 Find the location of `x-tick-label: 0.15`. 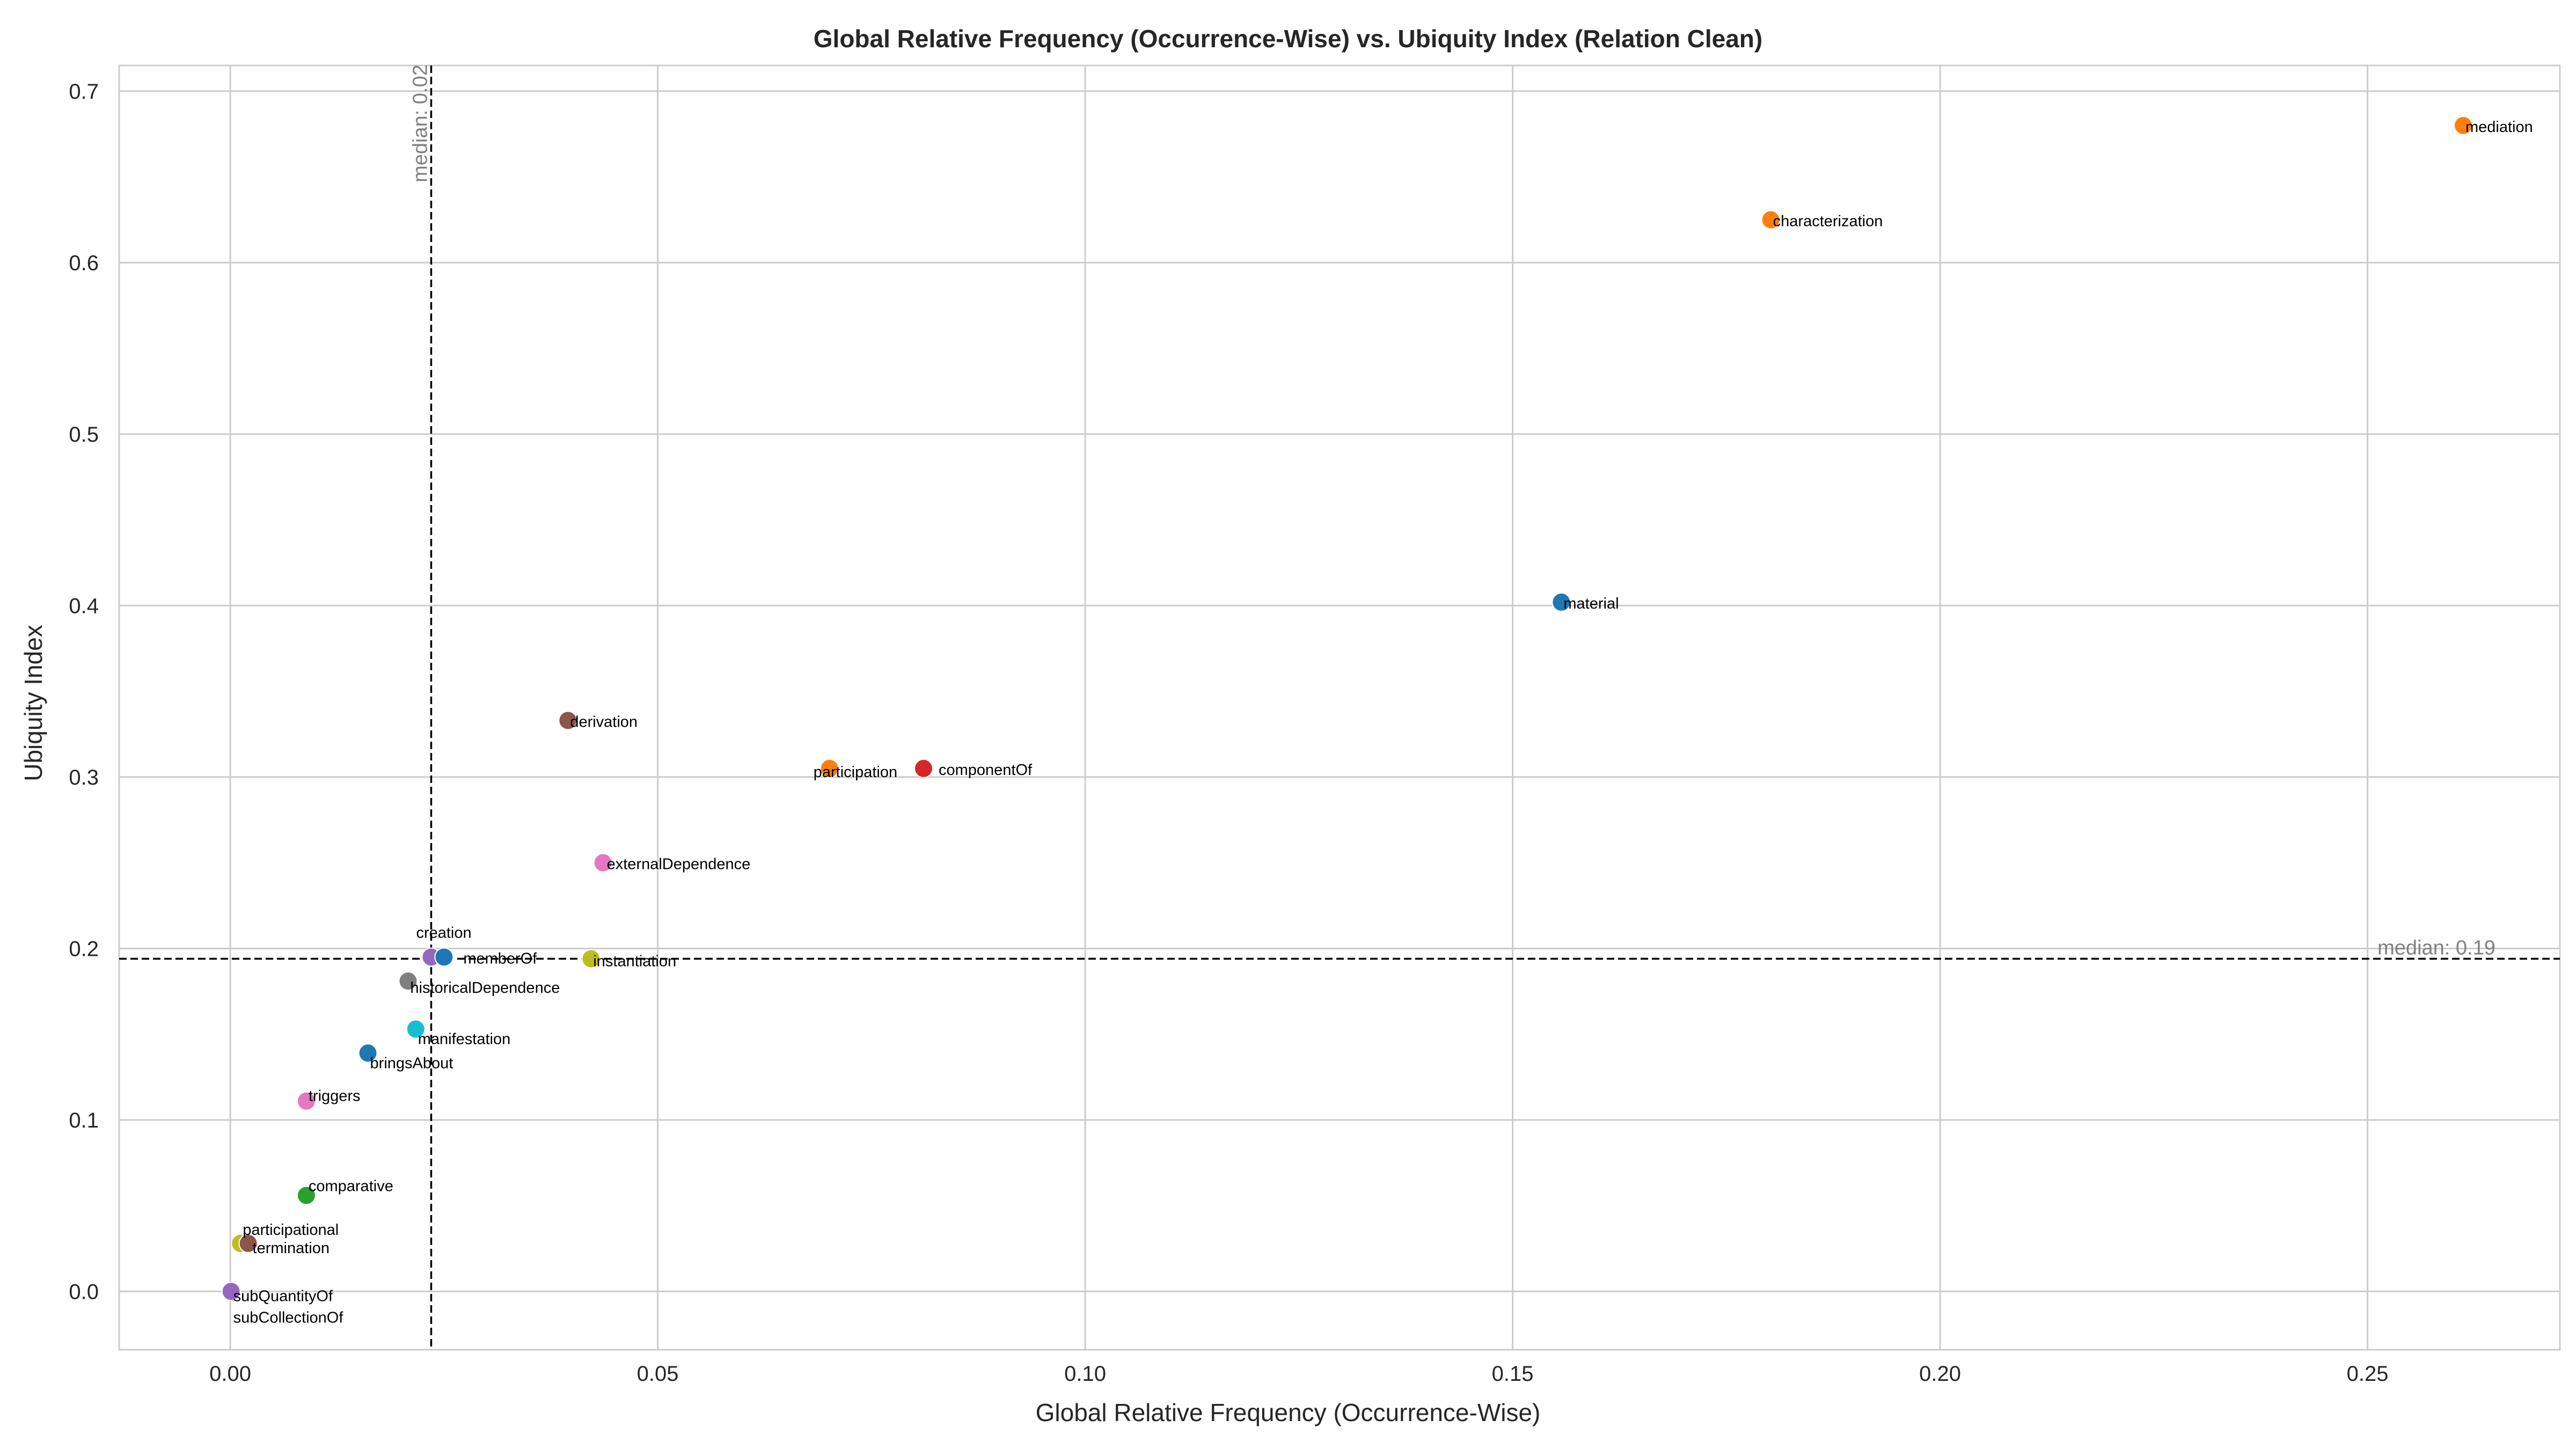

x-tick-label: 0.15 is located at coordinates (1513, 1374).